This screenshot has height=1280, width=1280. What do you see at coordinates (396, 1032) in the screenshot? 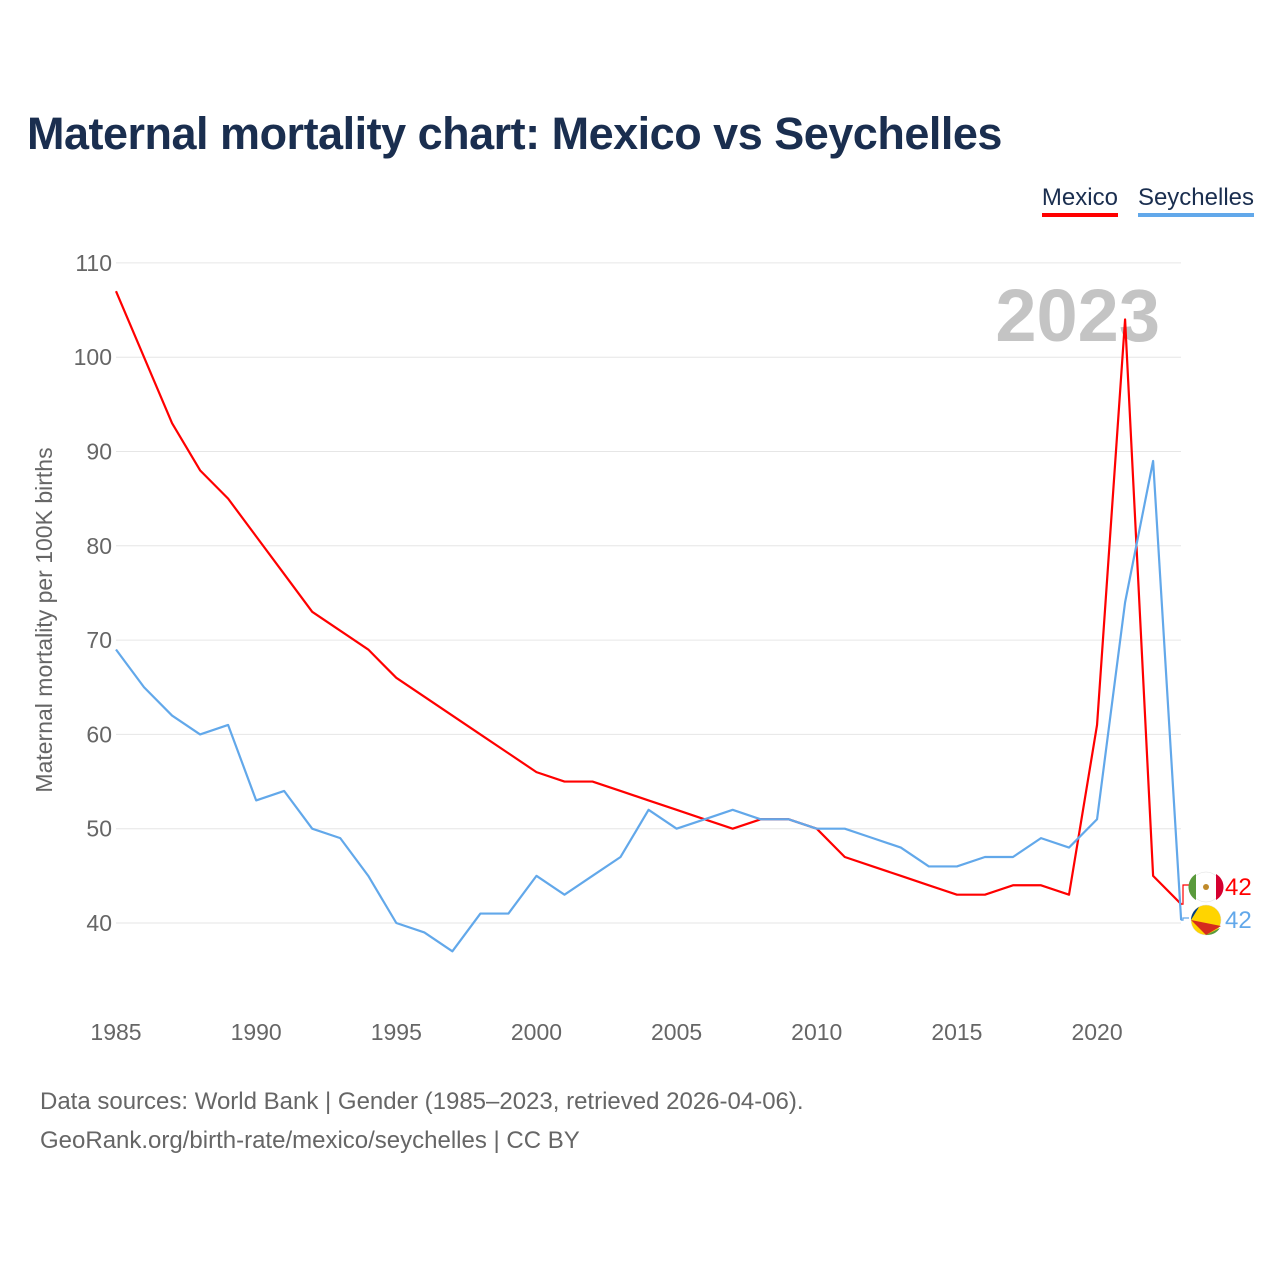
I see `x-tick-label: 1995` at bounding box center [396, 1032].